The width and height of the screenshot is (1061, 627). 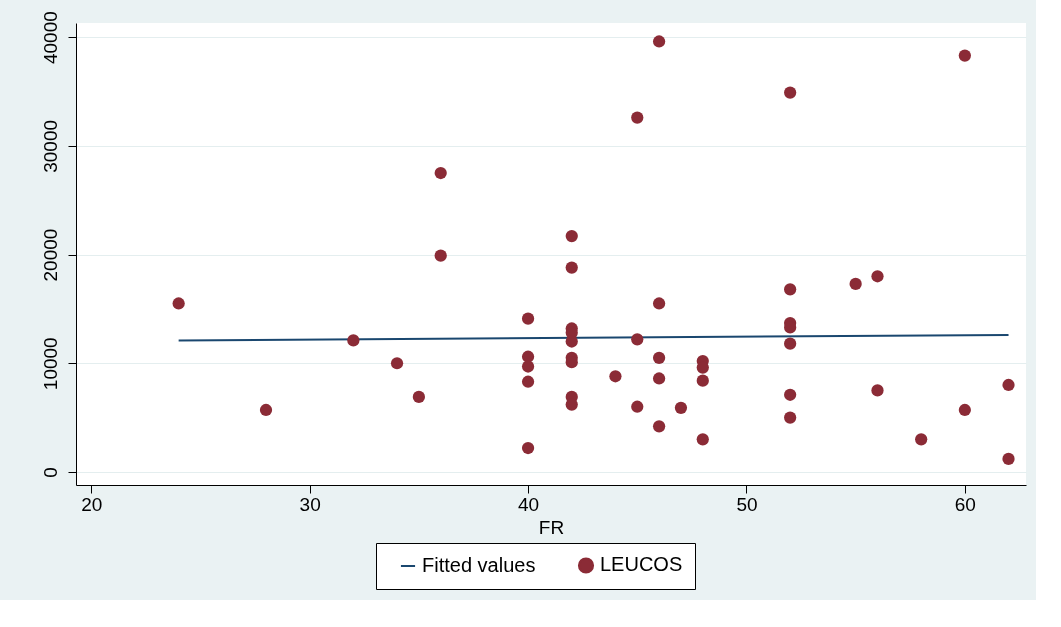 What do you see at coordinates (747, 504) in the screenshot?
I see `x-tick-label: 50` at bounding box center [747, 504].